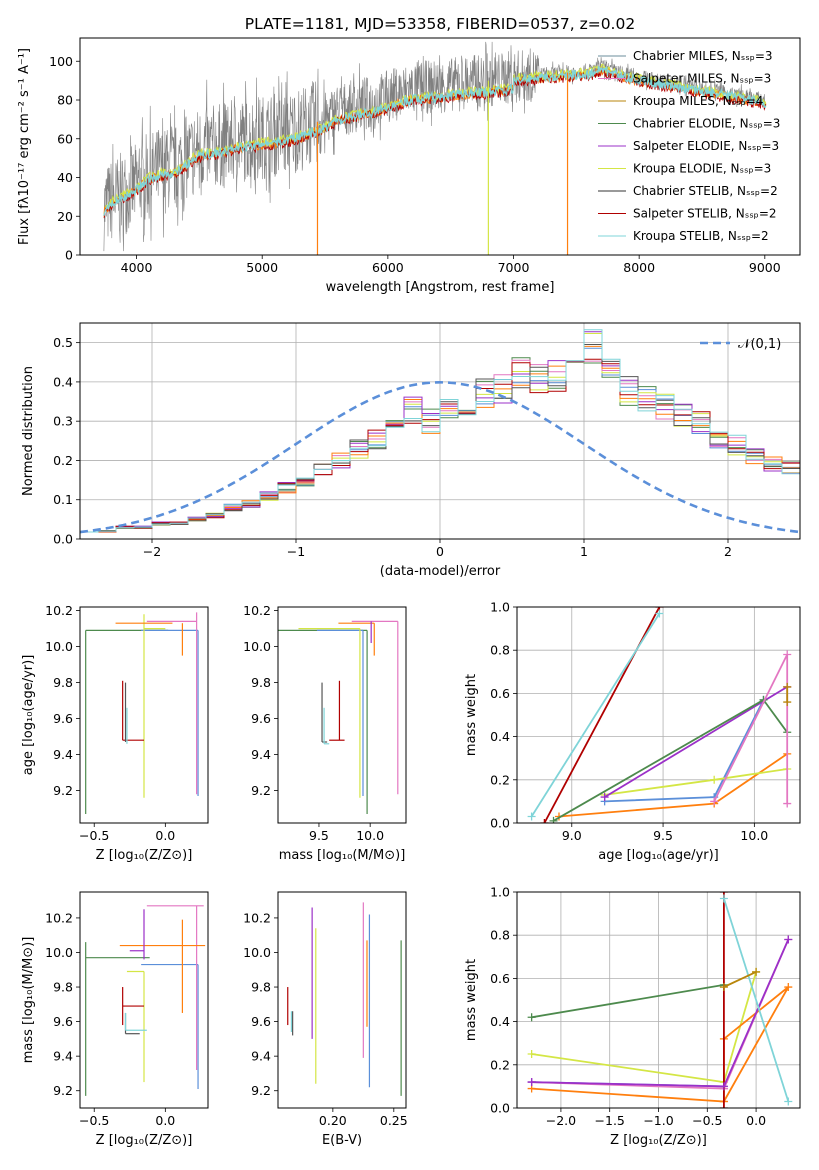 Image resolution: width=819 pixels, height=1170 pixels. What do you see at coordinates (257, 917) in the screenshot?
I see `y-tick-label: 10.2` at bounding box center [257, 917].